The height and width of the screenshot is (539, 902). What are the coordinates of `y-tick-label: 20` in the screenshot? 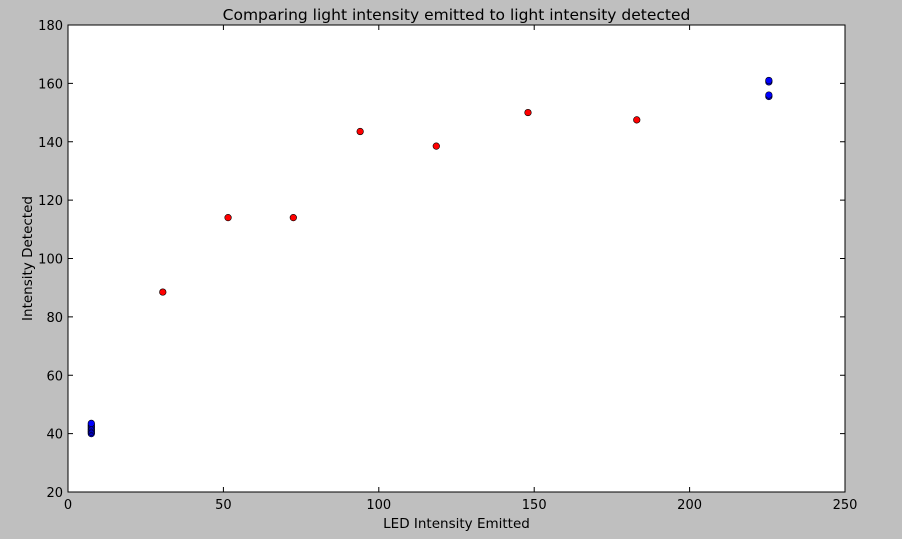 It's located at (54, 493).